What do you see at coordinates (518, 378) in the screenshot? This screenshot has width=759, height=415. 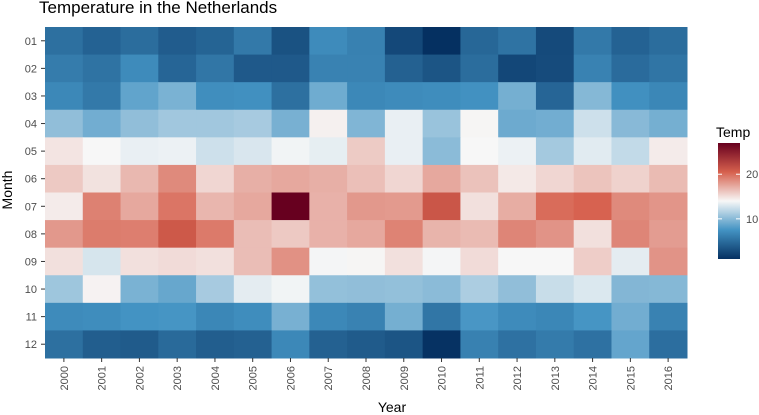 I see `x-tick-label: 2012` at bounding box center [518, 378].